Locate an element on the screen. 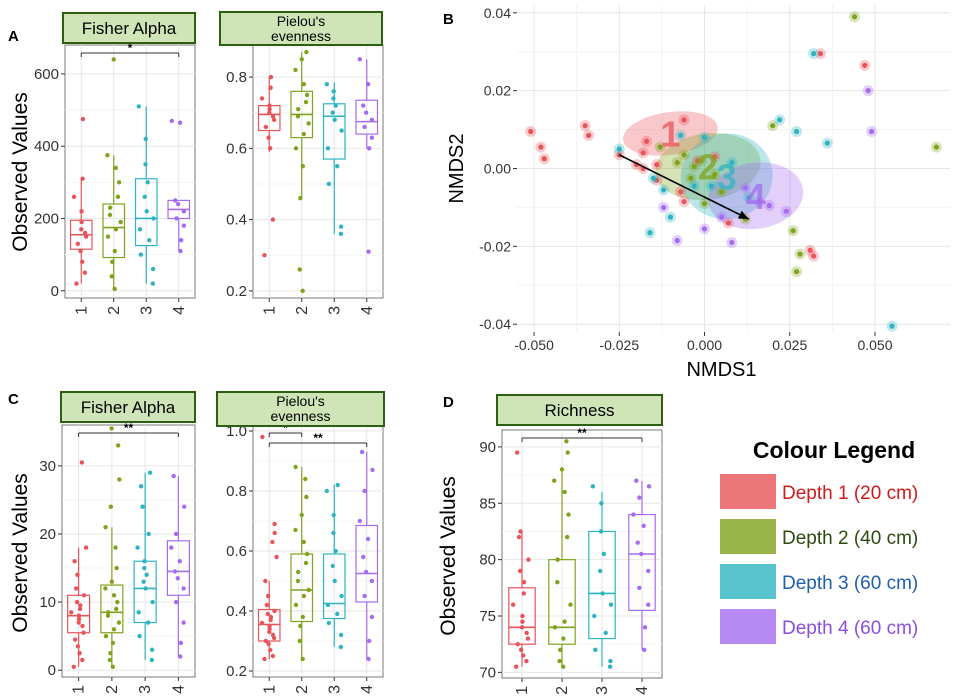  x-tick-label: 0.050 is located at coordinates (874, 345).